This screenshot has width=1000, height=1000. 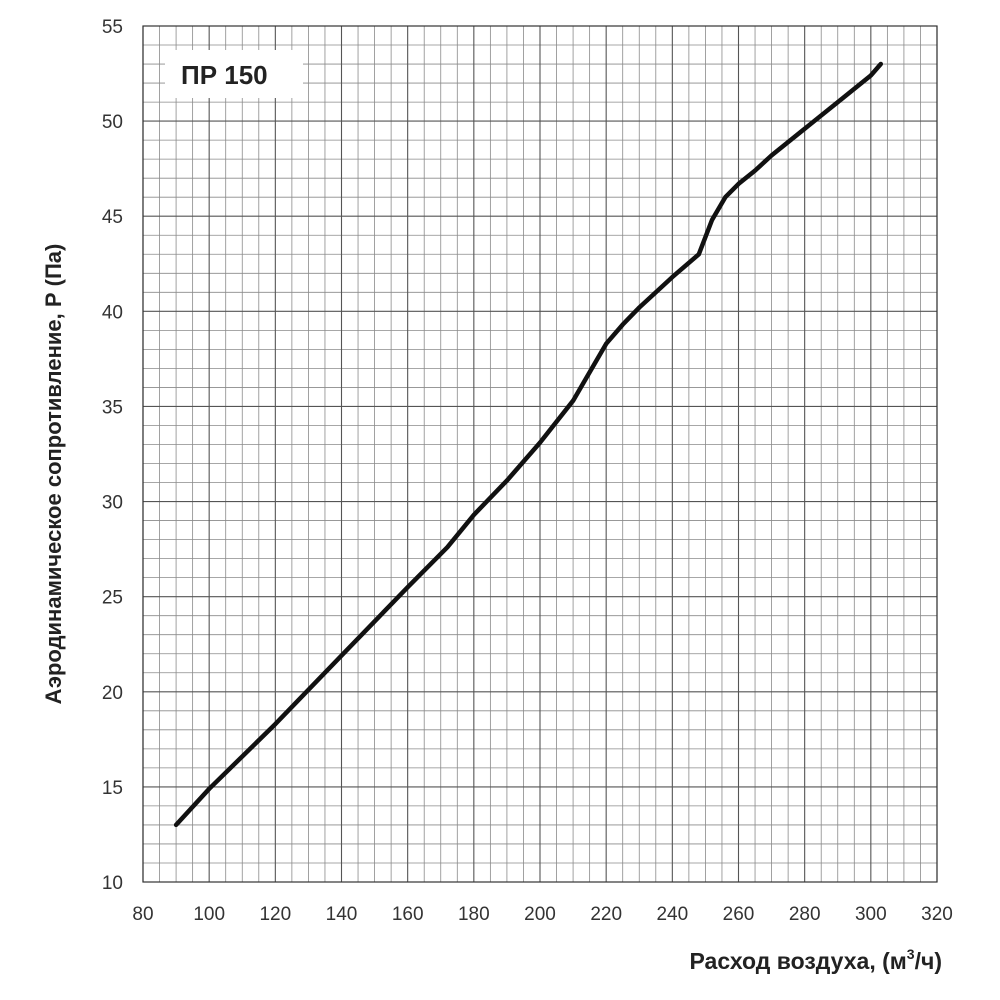 I want to click on y-tick-labels: 10 15 20 25 30 35 40 45 50 55, so click(x=112, y=455).